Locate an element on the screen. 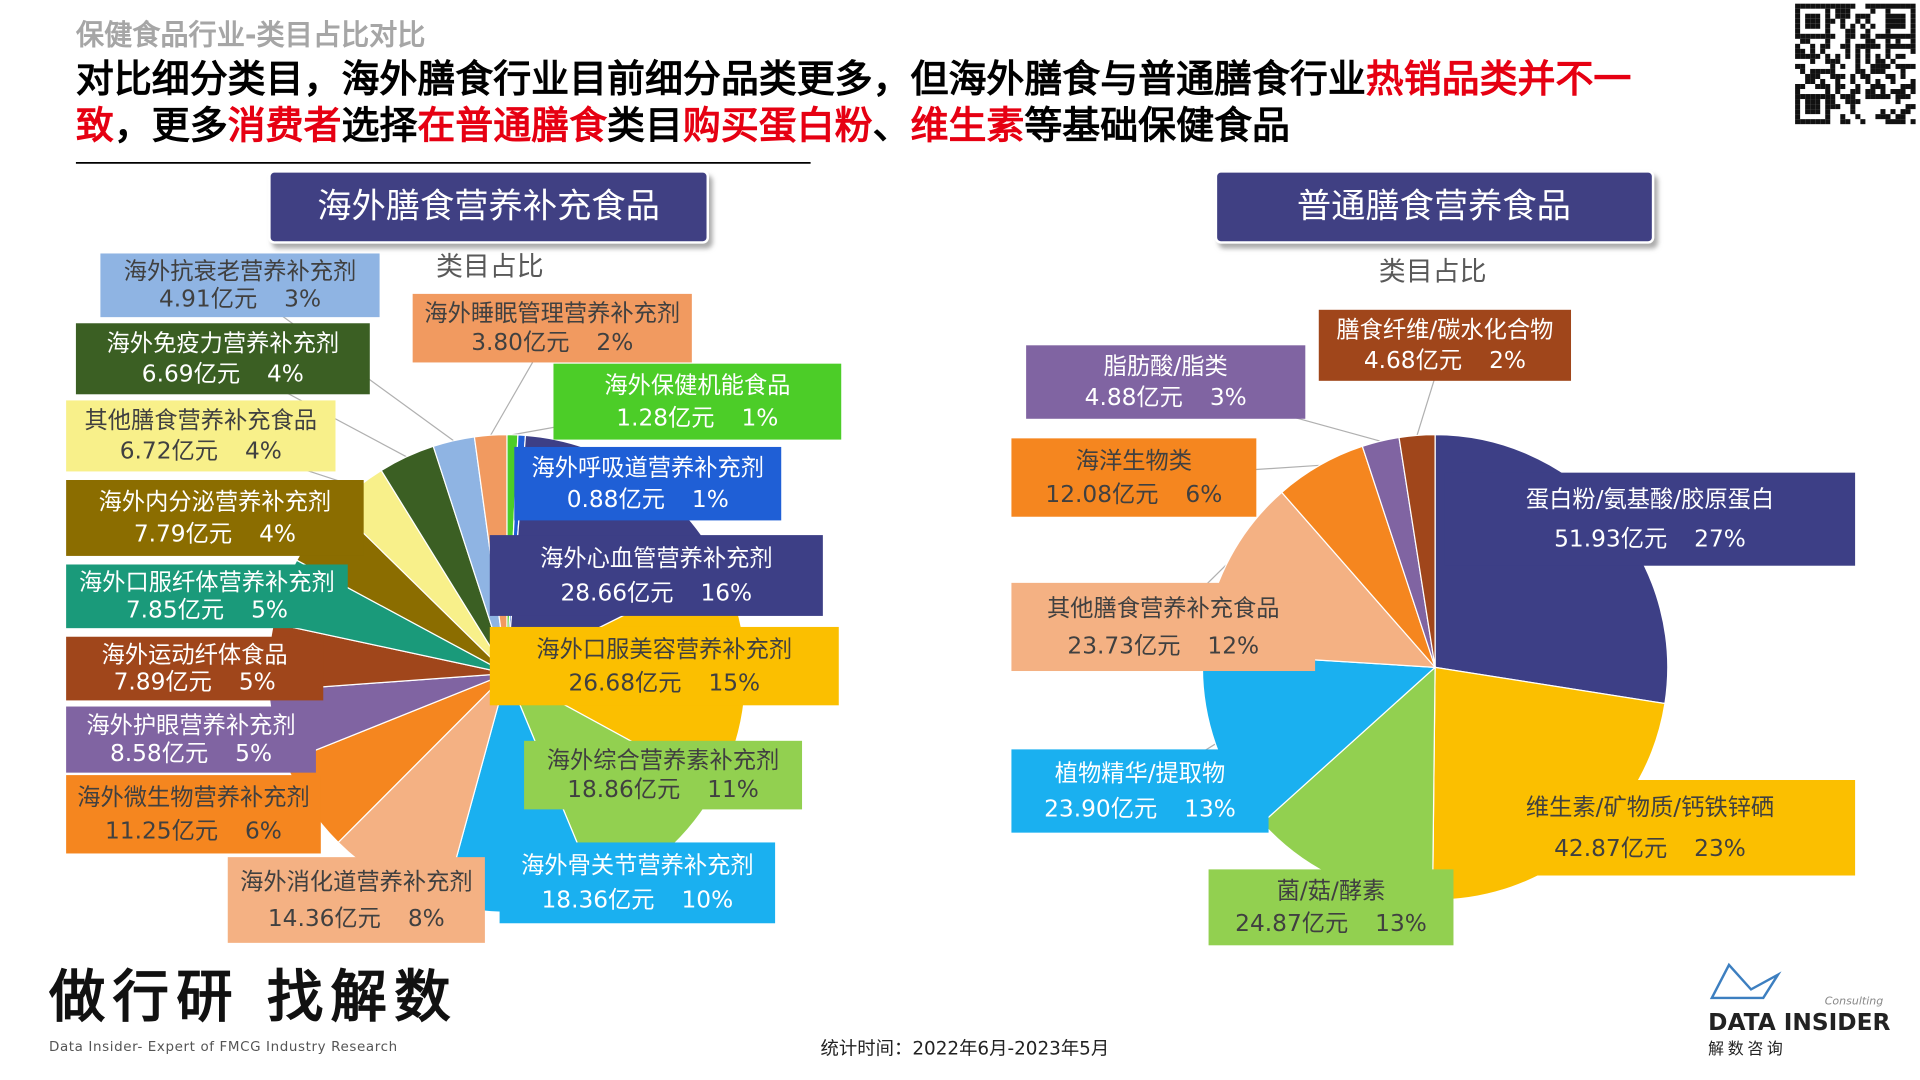  share-label: 6% is located at coordinates (263, 830).